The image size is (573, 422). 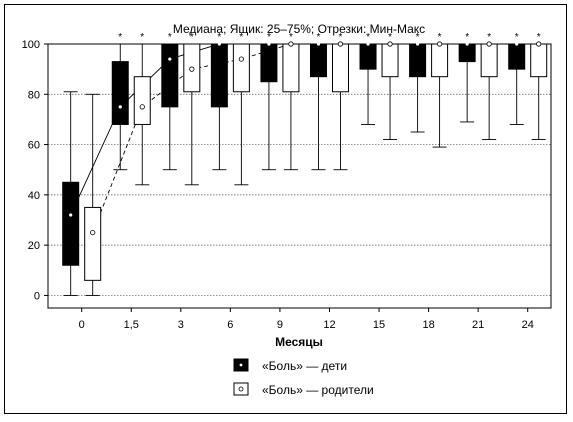 What do you see at coordinates (31, 45) in the screenshot?
I see `y-tick-label: 100` at bounding box center [31, 45].